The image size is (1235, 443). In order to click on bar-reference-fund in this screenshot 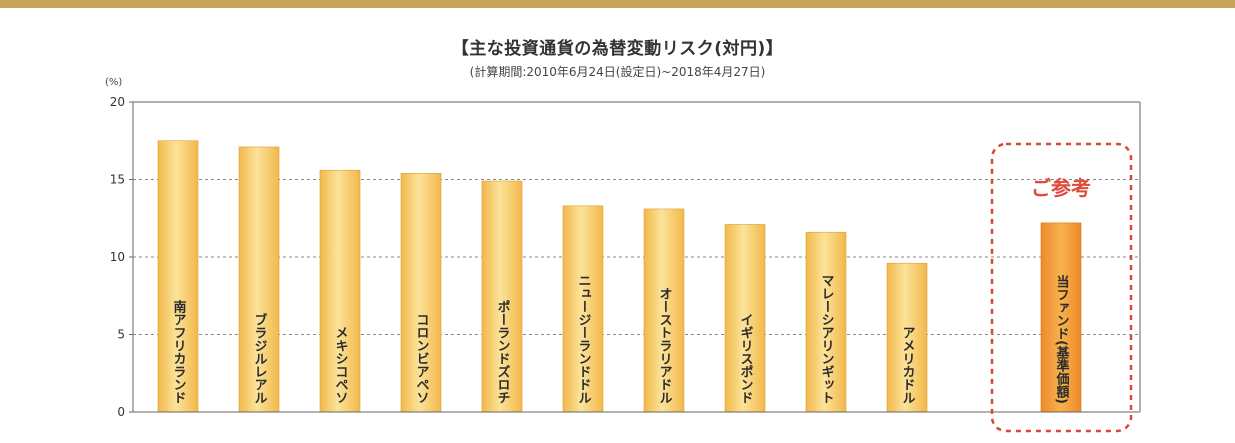, I will do `click(1061, 317)`.